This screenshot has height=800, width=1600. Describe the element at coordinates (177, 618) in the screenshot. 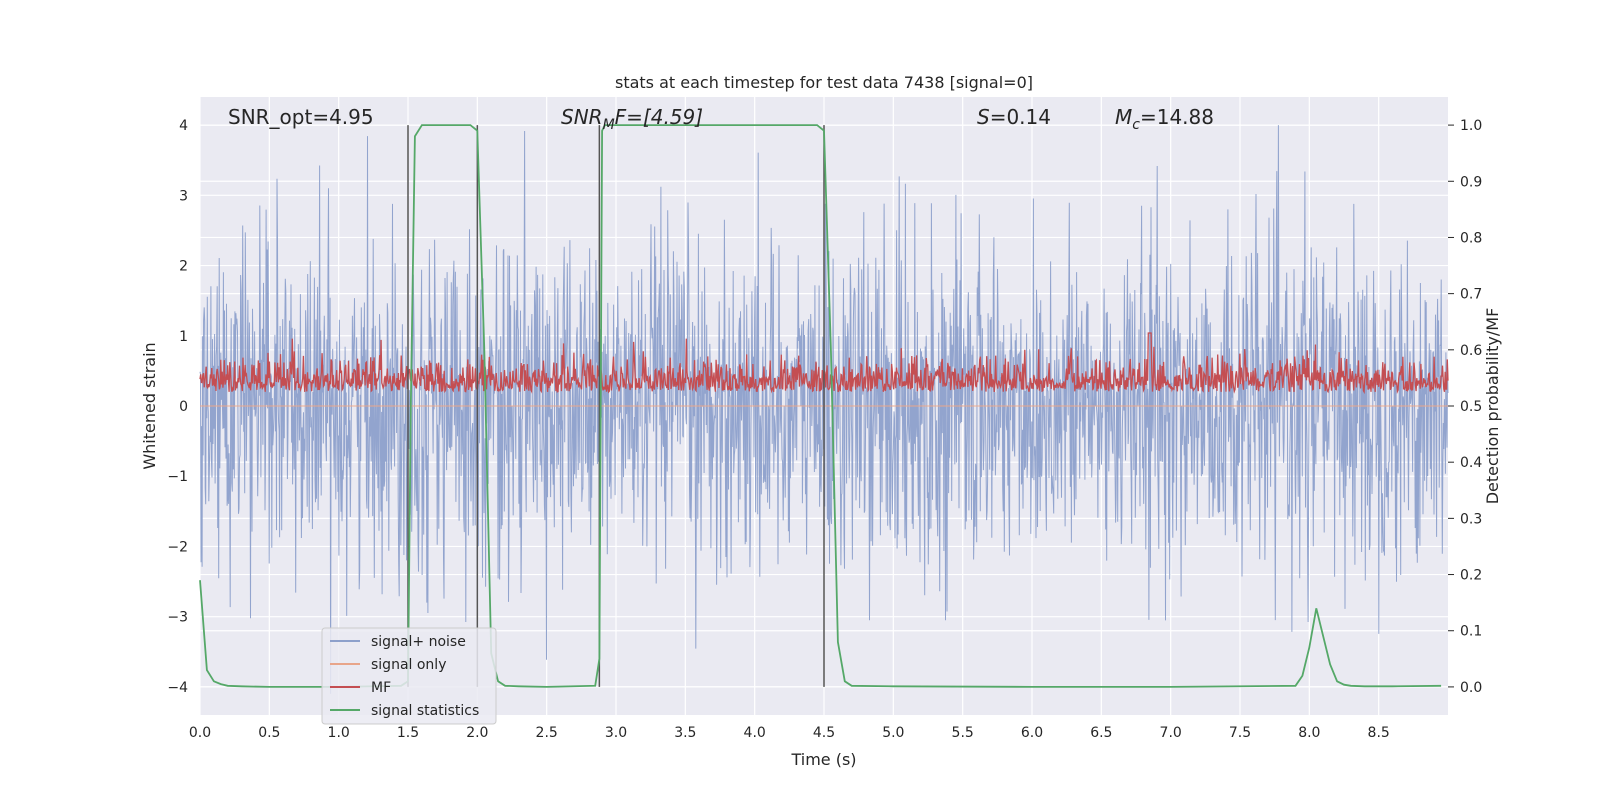

I see `y-tick-label: −3` at that location.